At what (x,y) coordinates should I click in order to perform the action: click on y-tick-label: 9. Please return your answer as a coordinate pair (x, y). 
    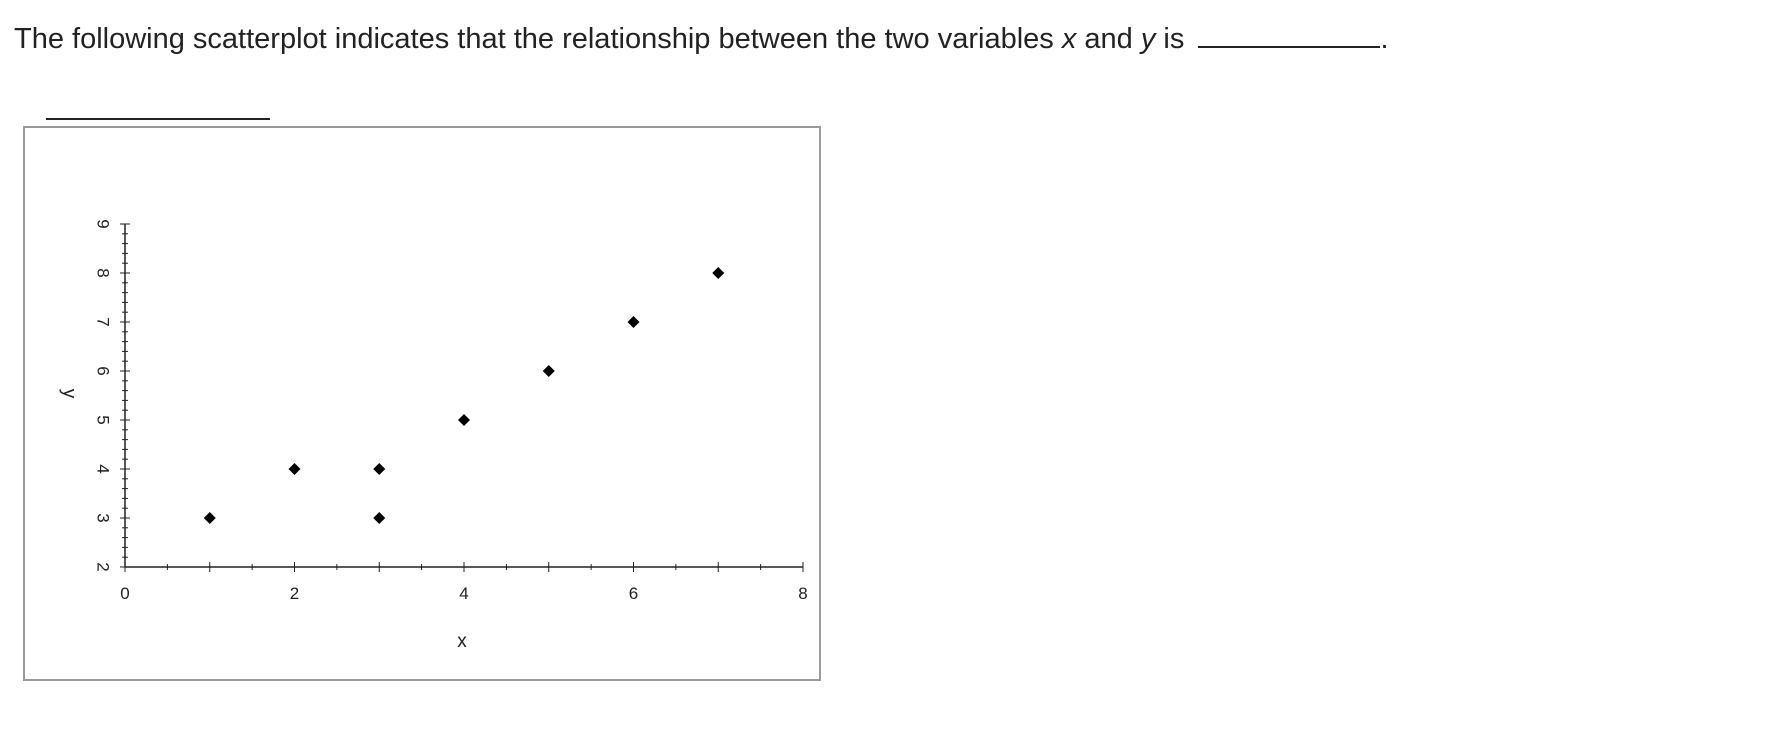
    Looking at the image, I should click on (103, 223).